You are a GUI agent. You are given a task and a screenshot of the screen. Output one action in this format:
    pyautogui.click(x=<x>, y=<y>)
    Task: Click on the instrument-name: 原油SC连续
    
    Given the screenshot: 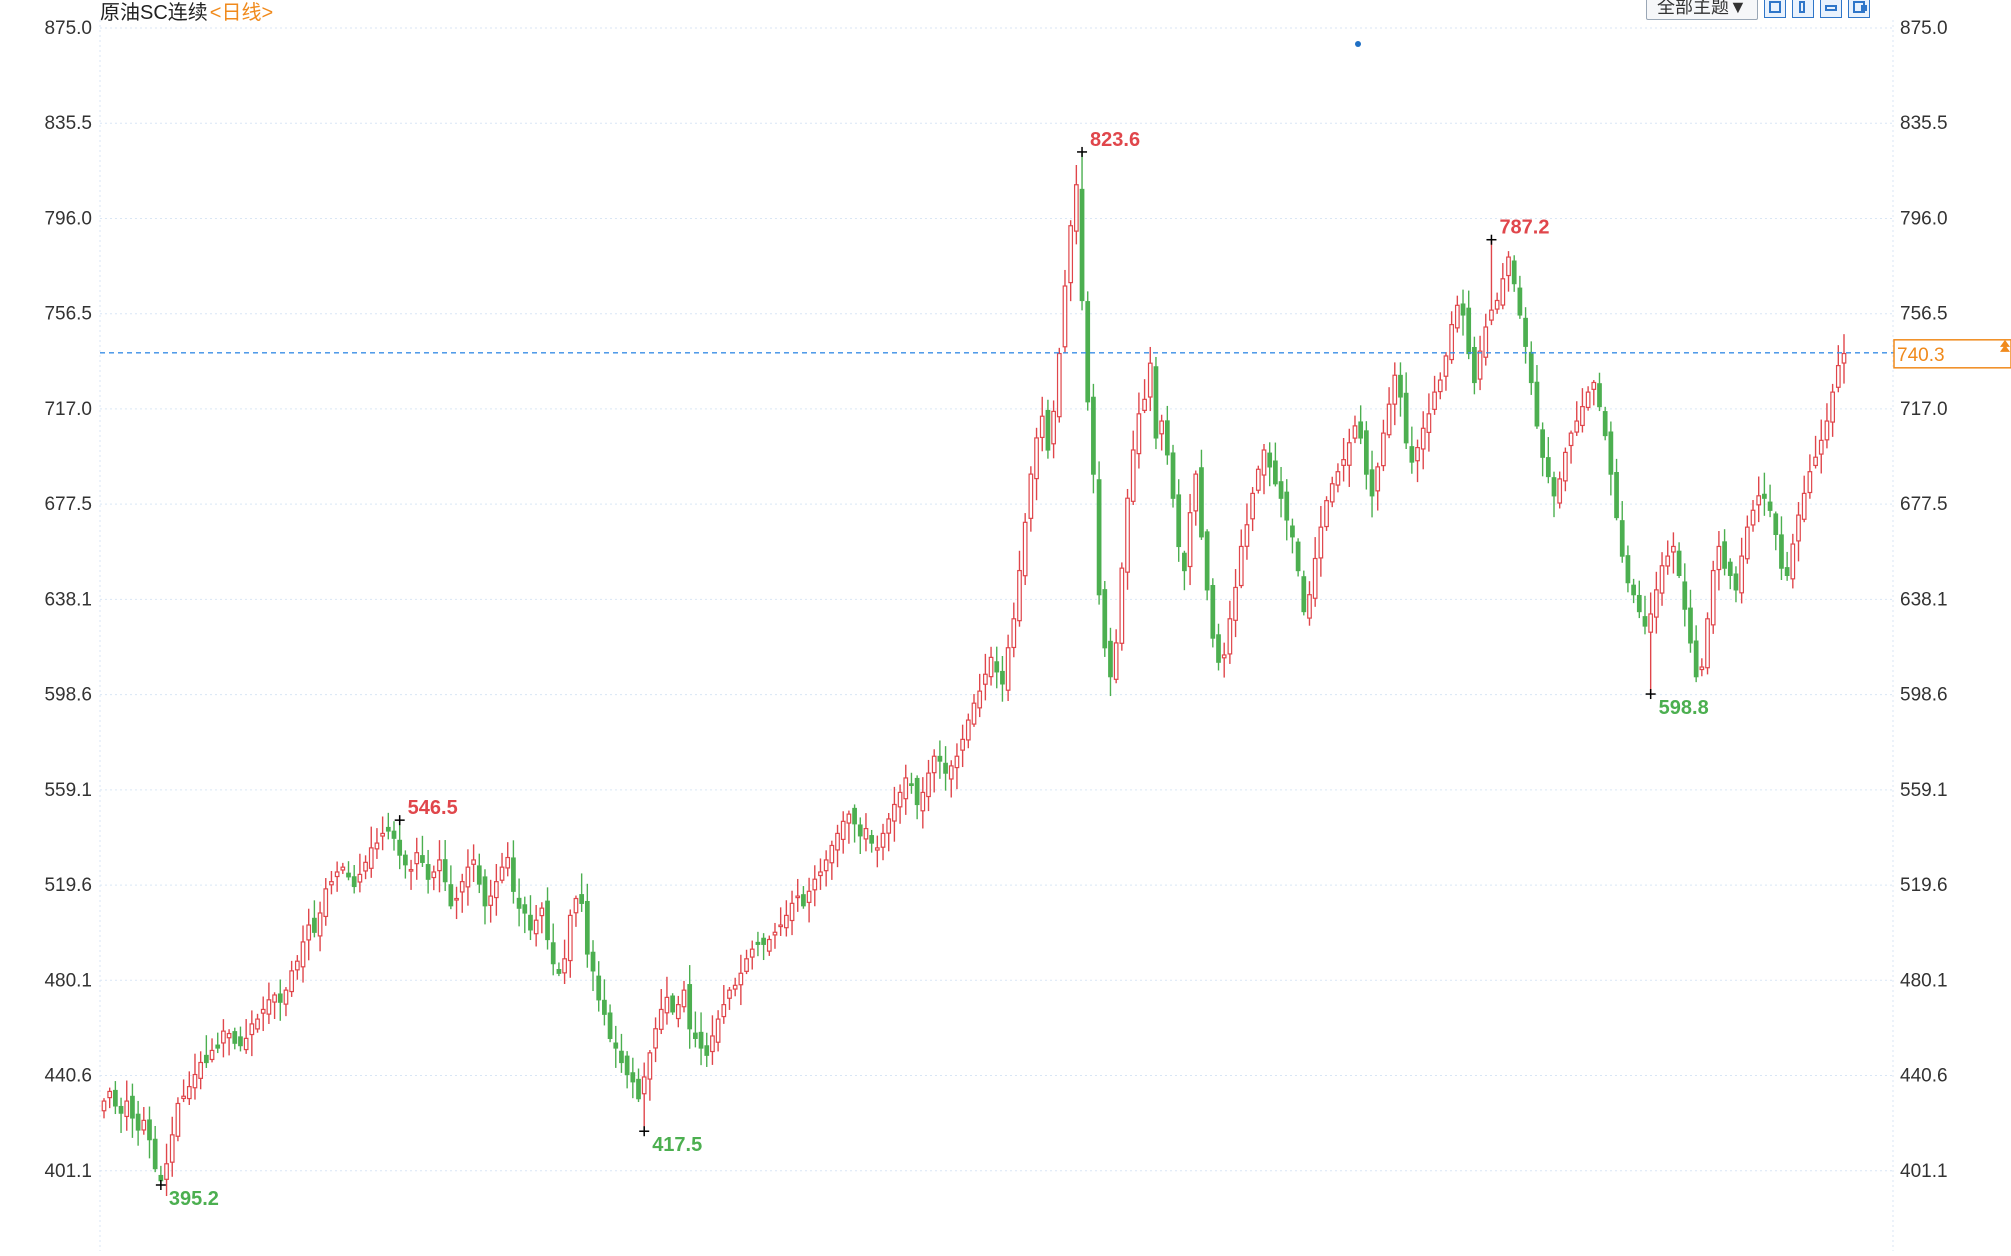 What is the action you would take?
    pyautogui.click(x=154, y=13)
    